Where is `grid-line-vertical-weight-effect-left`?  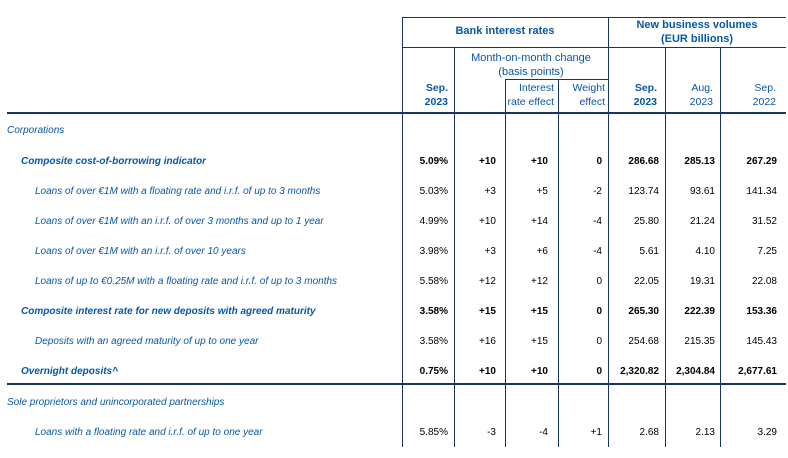
grid-line-vertical-weight-effect-left is located at coordinates (558, 263).